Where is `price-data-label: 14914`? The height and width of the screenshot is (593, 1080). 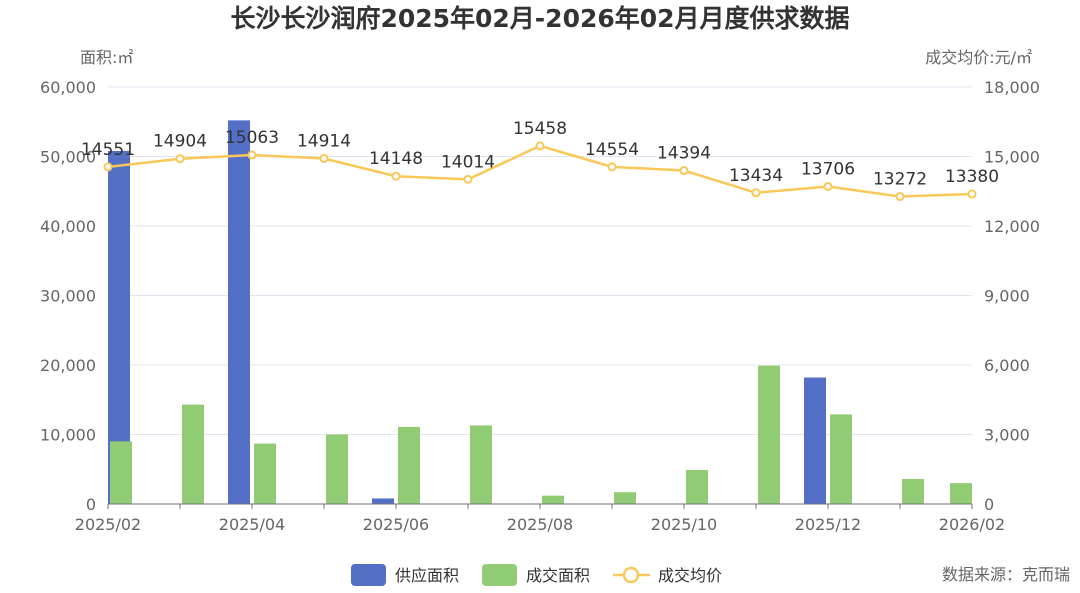 price-data-label: 14914 is located at coordinates (324, 141).